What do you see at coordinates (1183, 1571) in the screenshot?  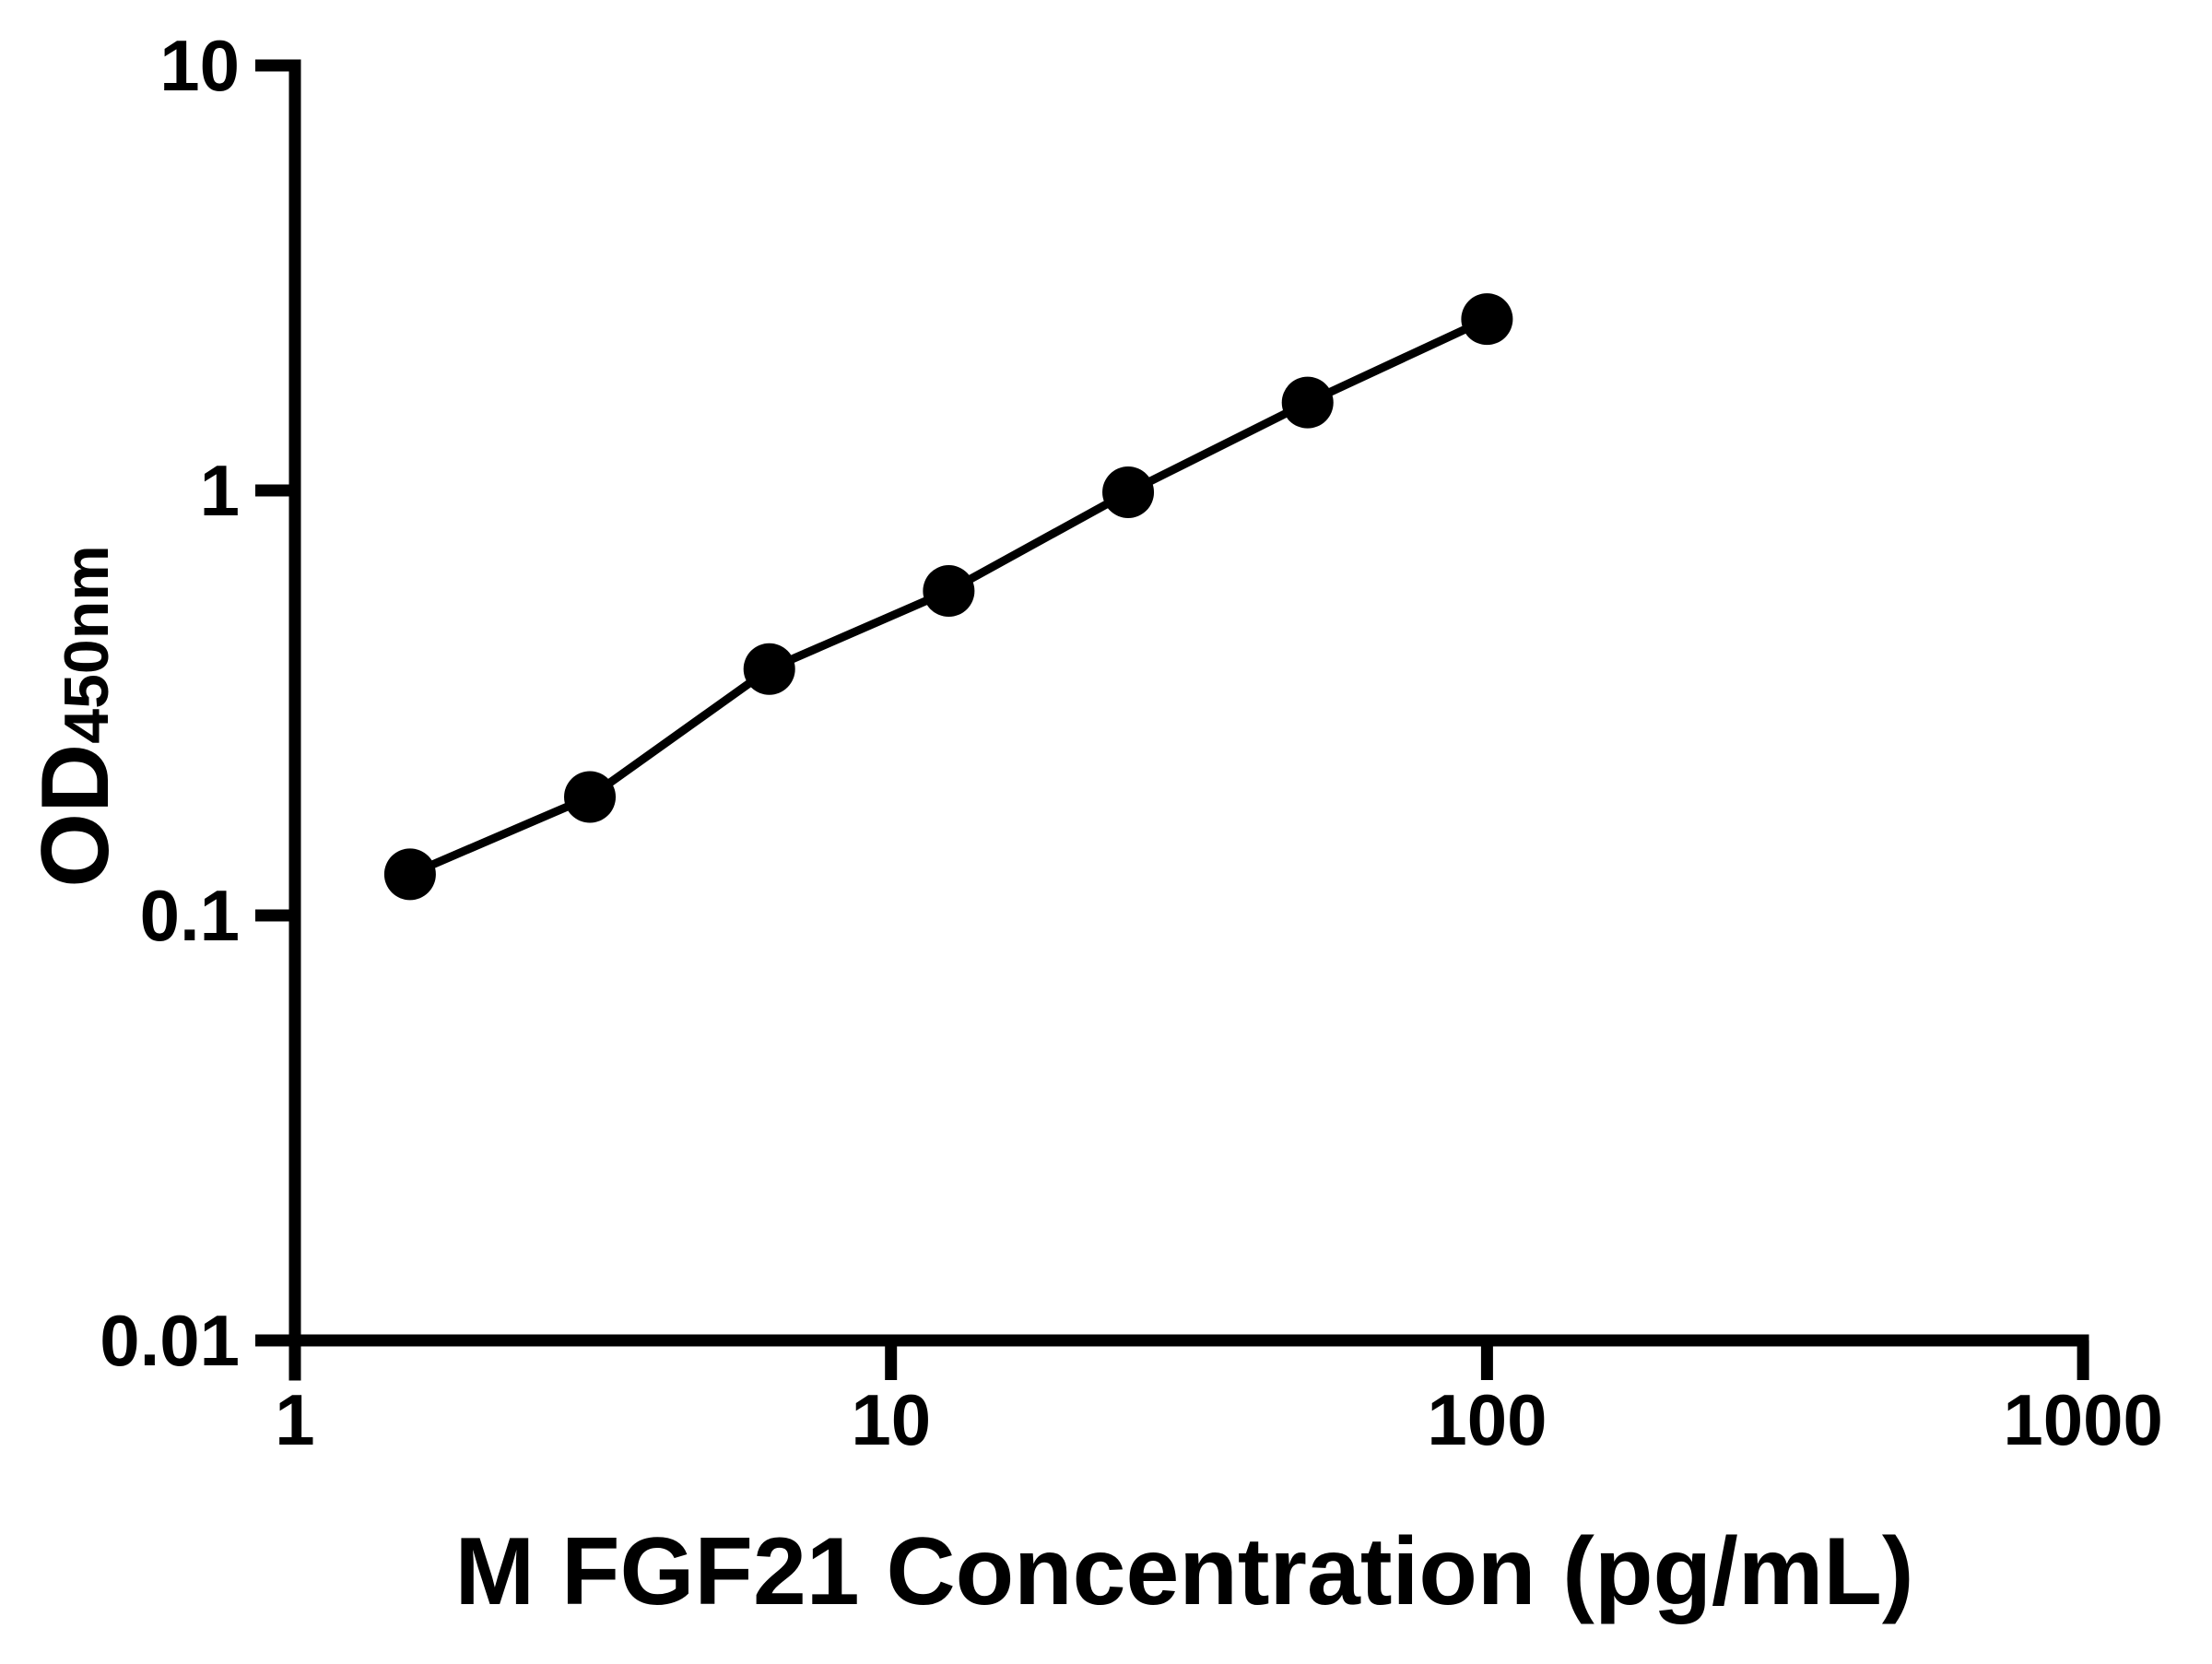 I see `x-axis-title: M FGF21 Concentration (pg/mL)` at bounding box center [1183, 1571].